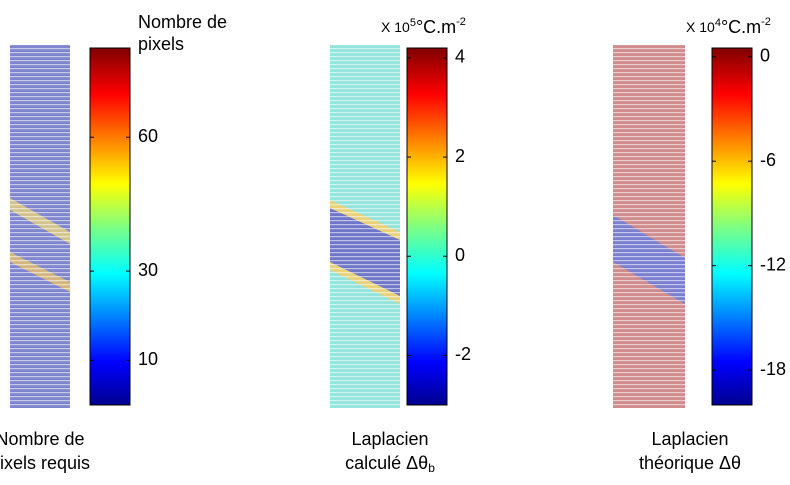  I want to click on caption-text: pixels requis, so click(45, 463).